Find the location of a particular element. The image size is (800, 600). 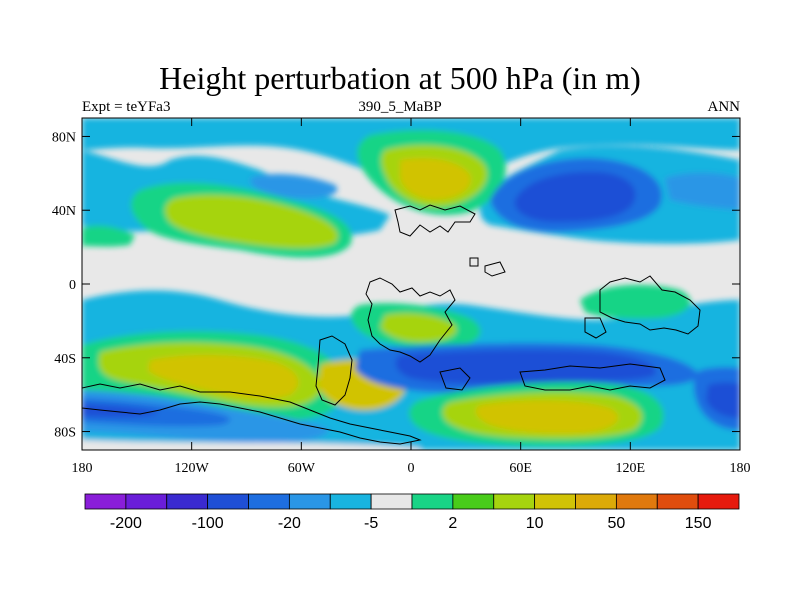

colorbar-label: 2 is located at coordinates (452, 523).